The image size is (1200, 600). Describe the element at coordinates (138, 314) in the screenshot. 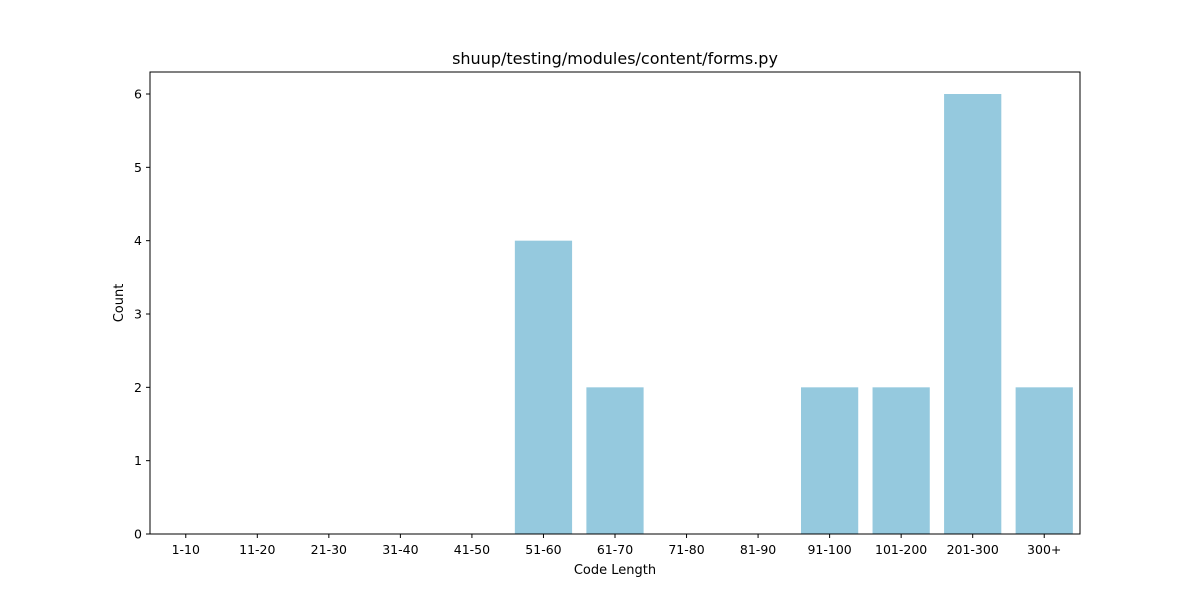

I see `y-tick-label: 3` at that location.